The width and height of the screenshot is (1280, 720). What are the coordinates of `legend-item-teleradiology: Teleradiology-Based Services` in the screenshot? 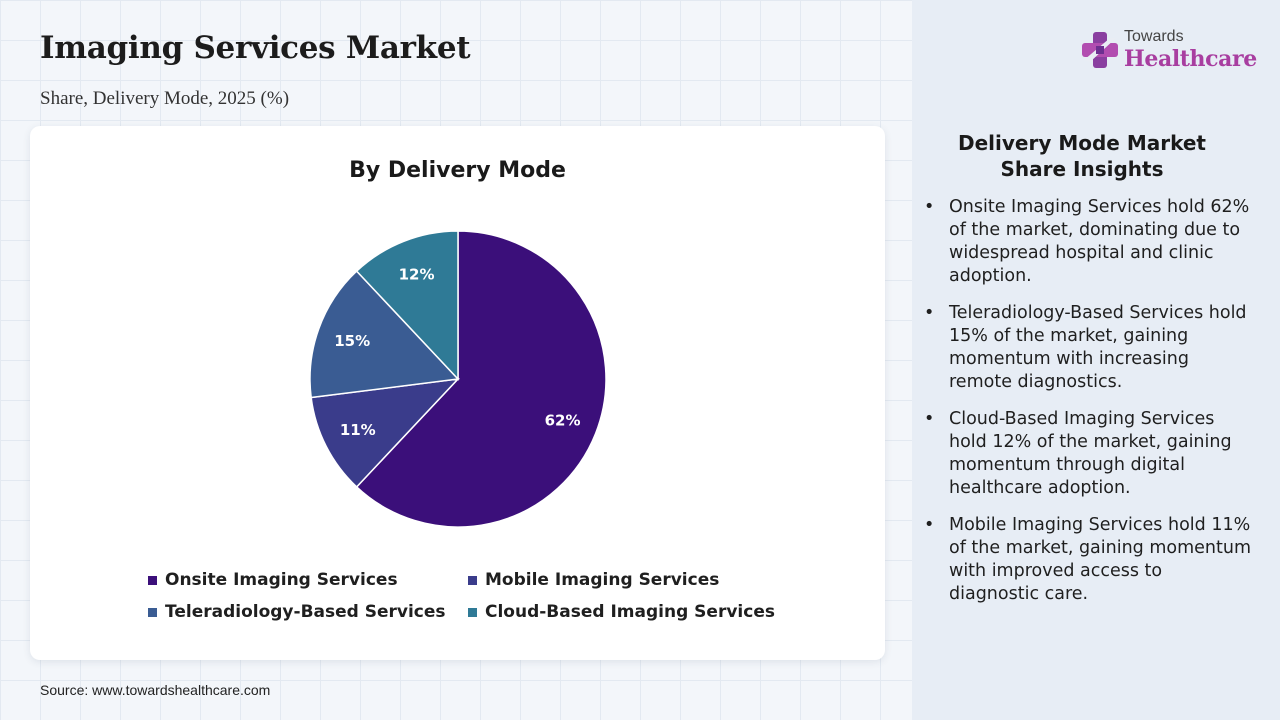 It's located at (308, 612).